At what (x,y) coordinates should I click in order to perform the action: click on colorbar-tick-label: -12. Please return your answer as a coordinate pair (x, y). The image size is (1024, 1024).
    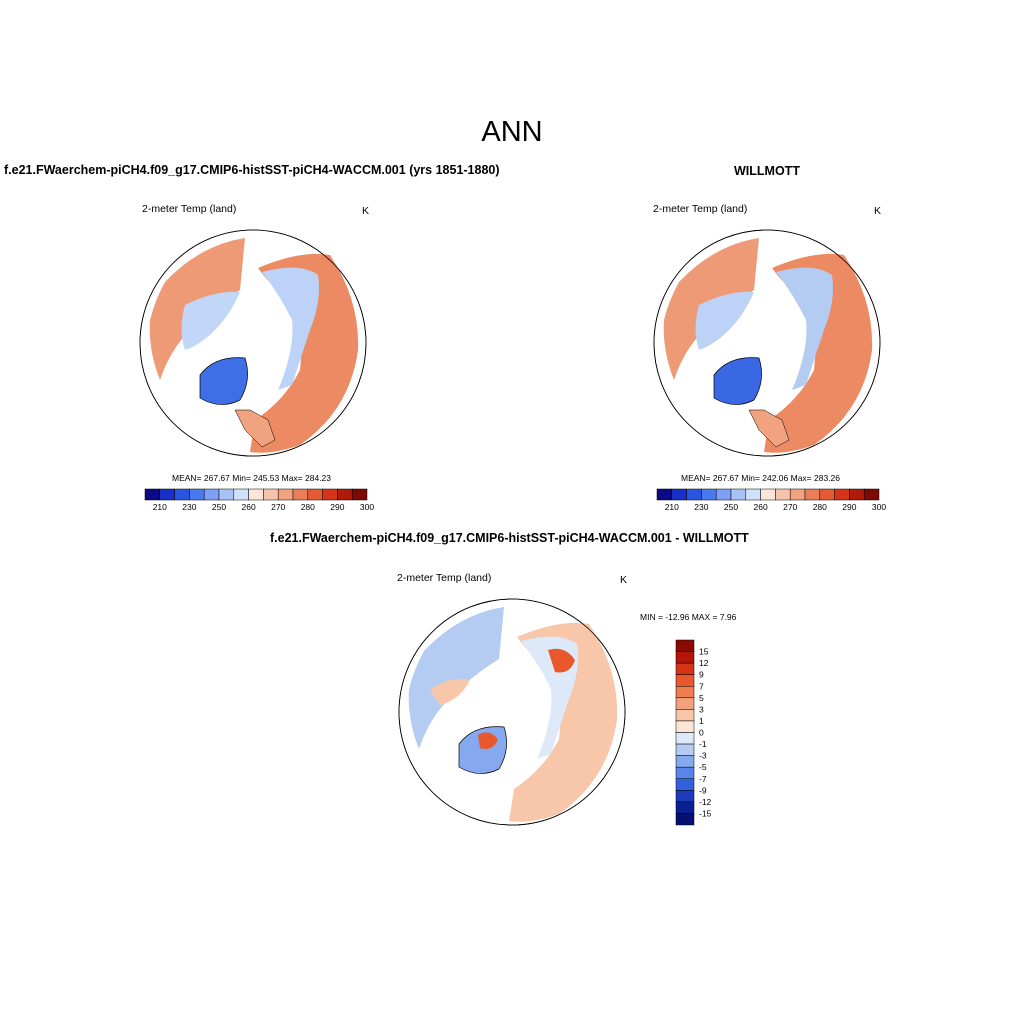
    Looking at the image, I should click on (705, 802).